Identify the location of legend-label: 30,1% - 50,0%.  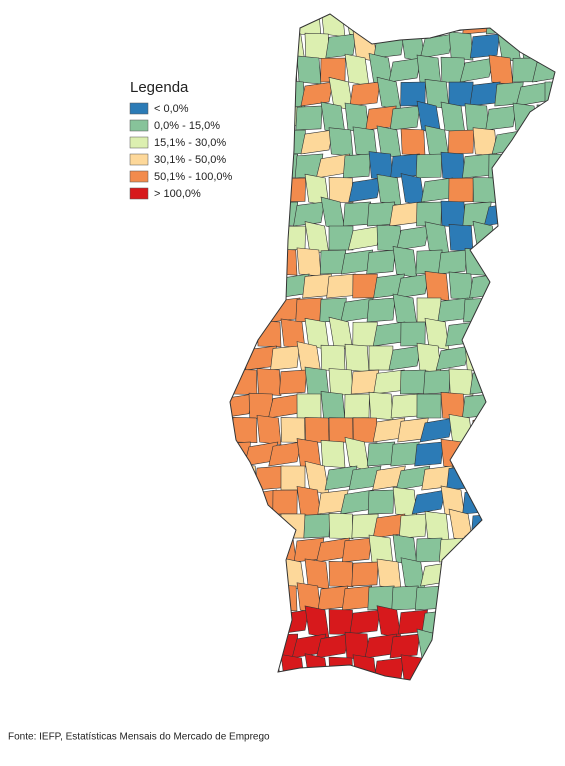
(190, 160).